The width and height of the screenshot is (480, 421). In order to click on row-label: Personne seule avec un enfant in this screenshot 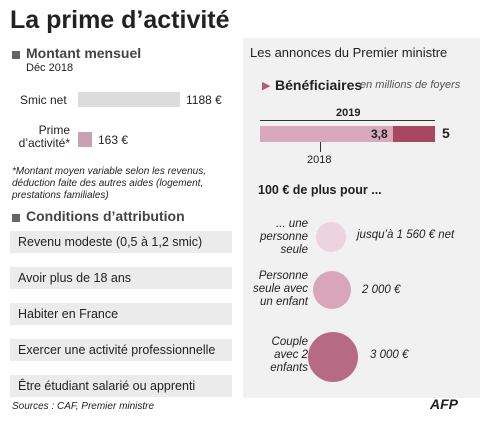, I will do `click(280, 289)`.